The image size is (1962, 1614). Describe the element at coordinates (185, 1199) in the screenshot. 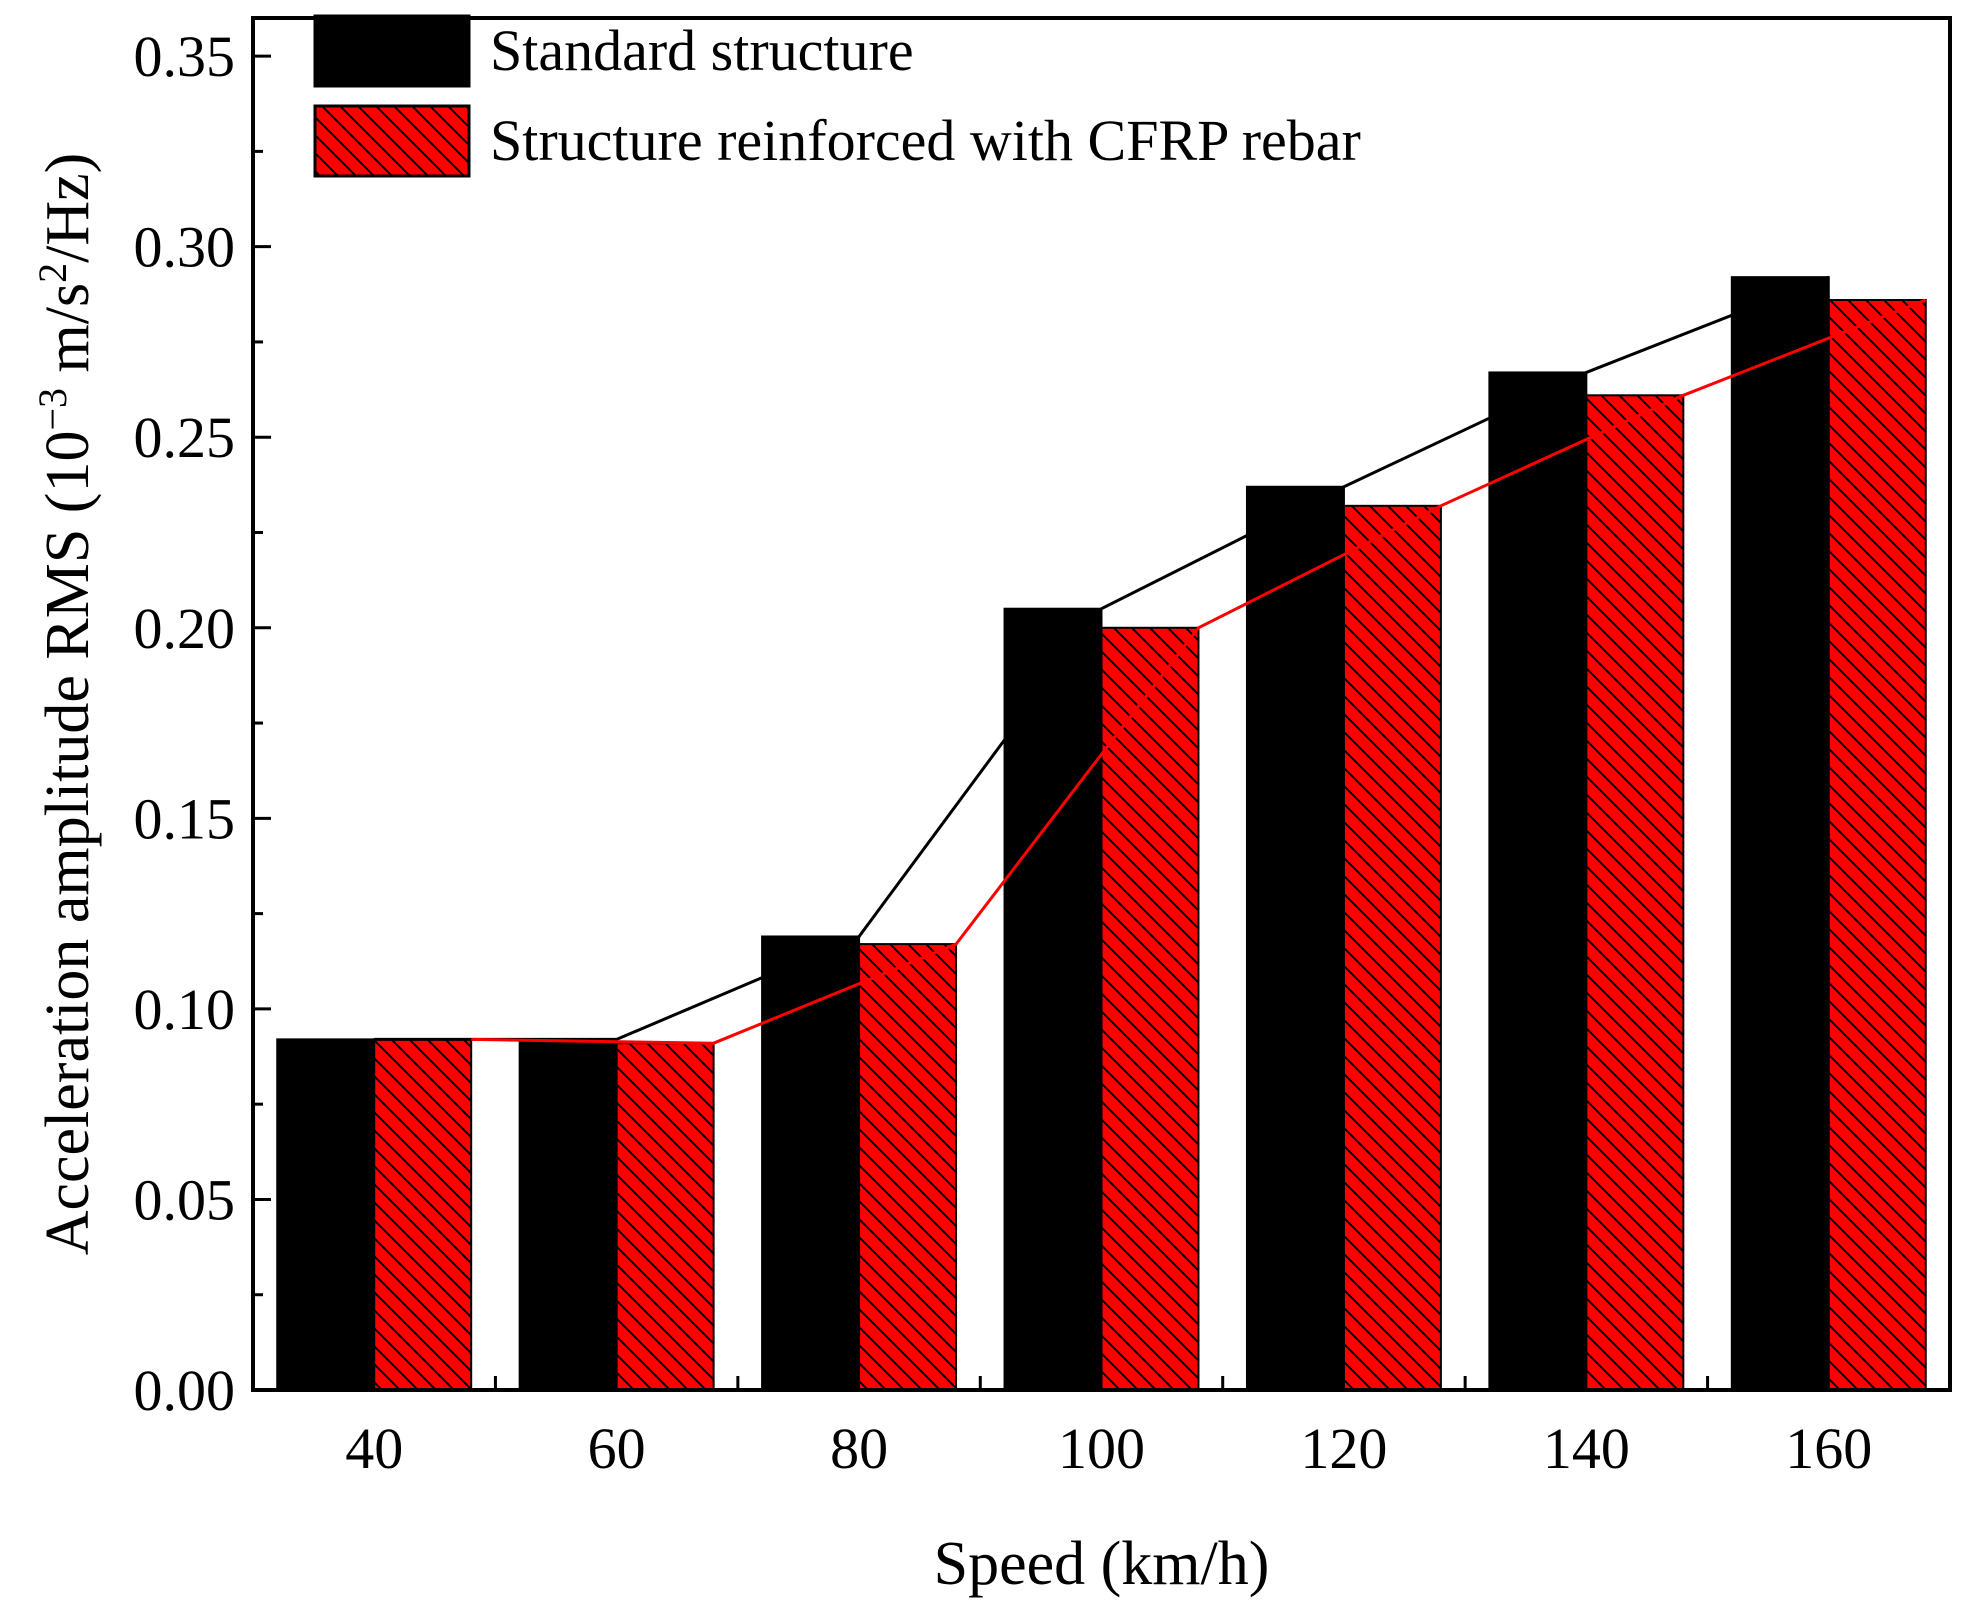

I see `y-tick-label: 0.05` at that location.